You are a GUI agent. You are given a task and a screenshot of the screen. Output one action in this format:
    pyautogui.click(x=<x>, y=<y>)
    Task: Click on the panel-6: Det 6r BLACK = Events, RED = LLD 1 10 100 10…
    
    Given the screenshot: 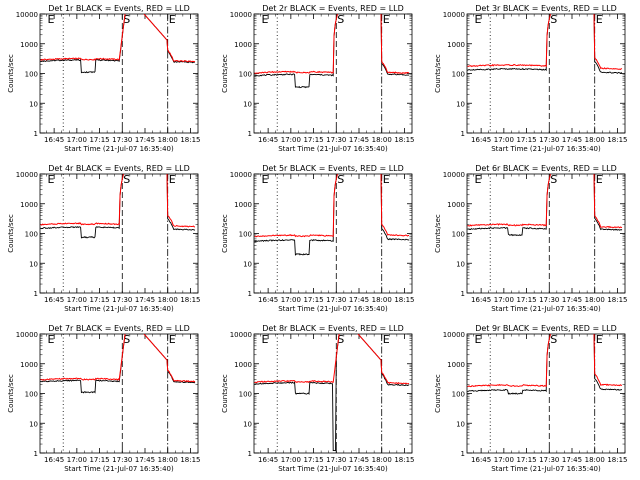 What is the action you would take?
    pyautogui.click(x=531, y=238)
    